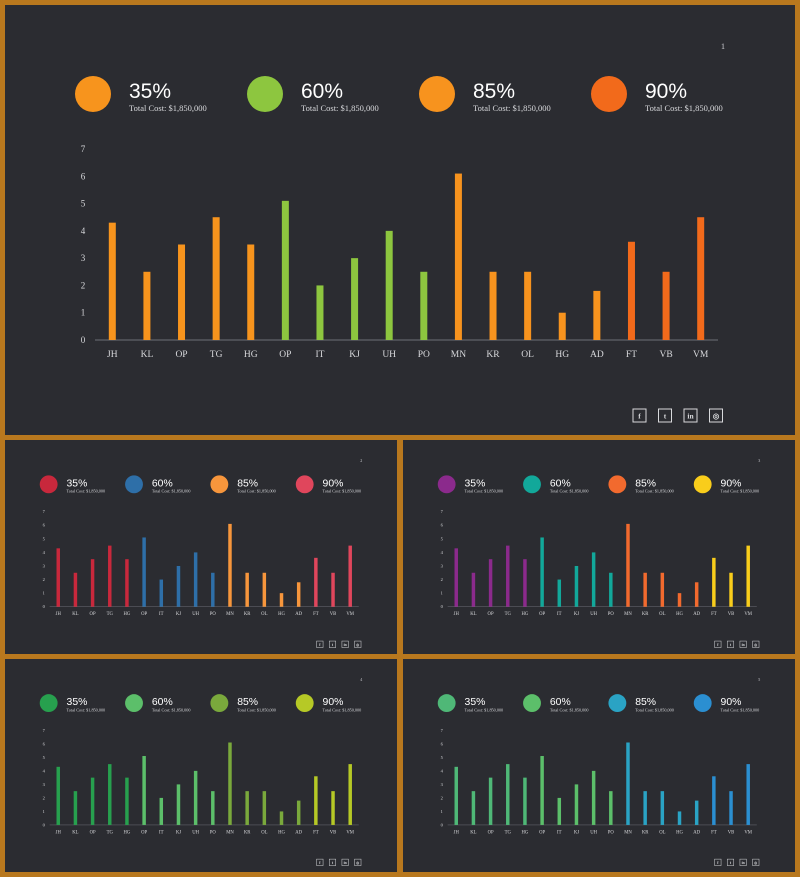  What do you see at coordinates (83, 149) in the screenshot?
I see `y-tick-label: 7` at bounding box center [83, 149].